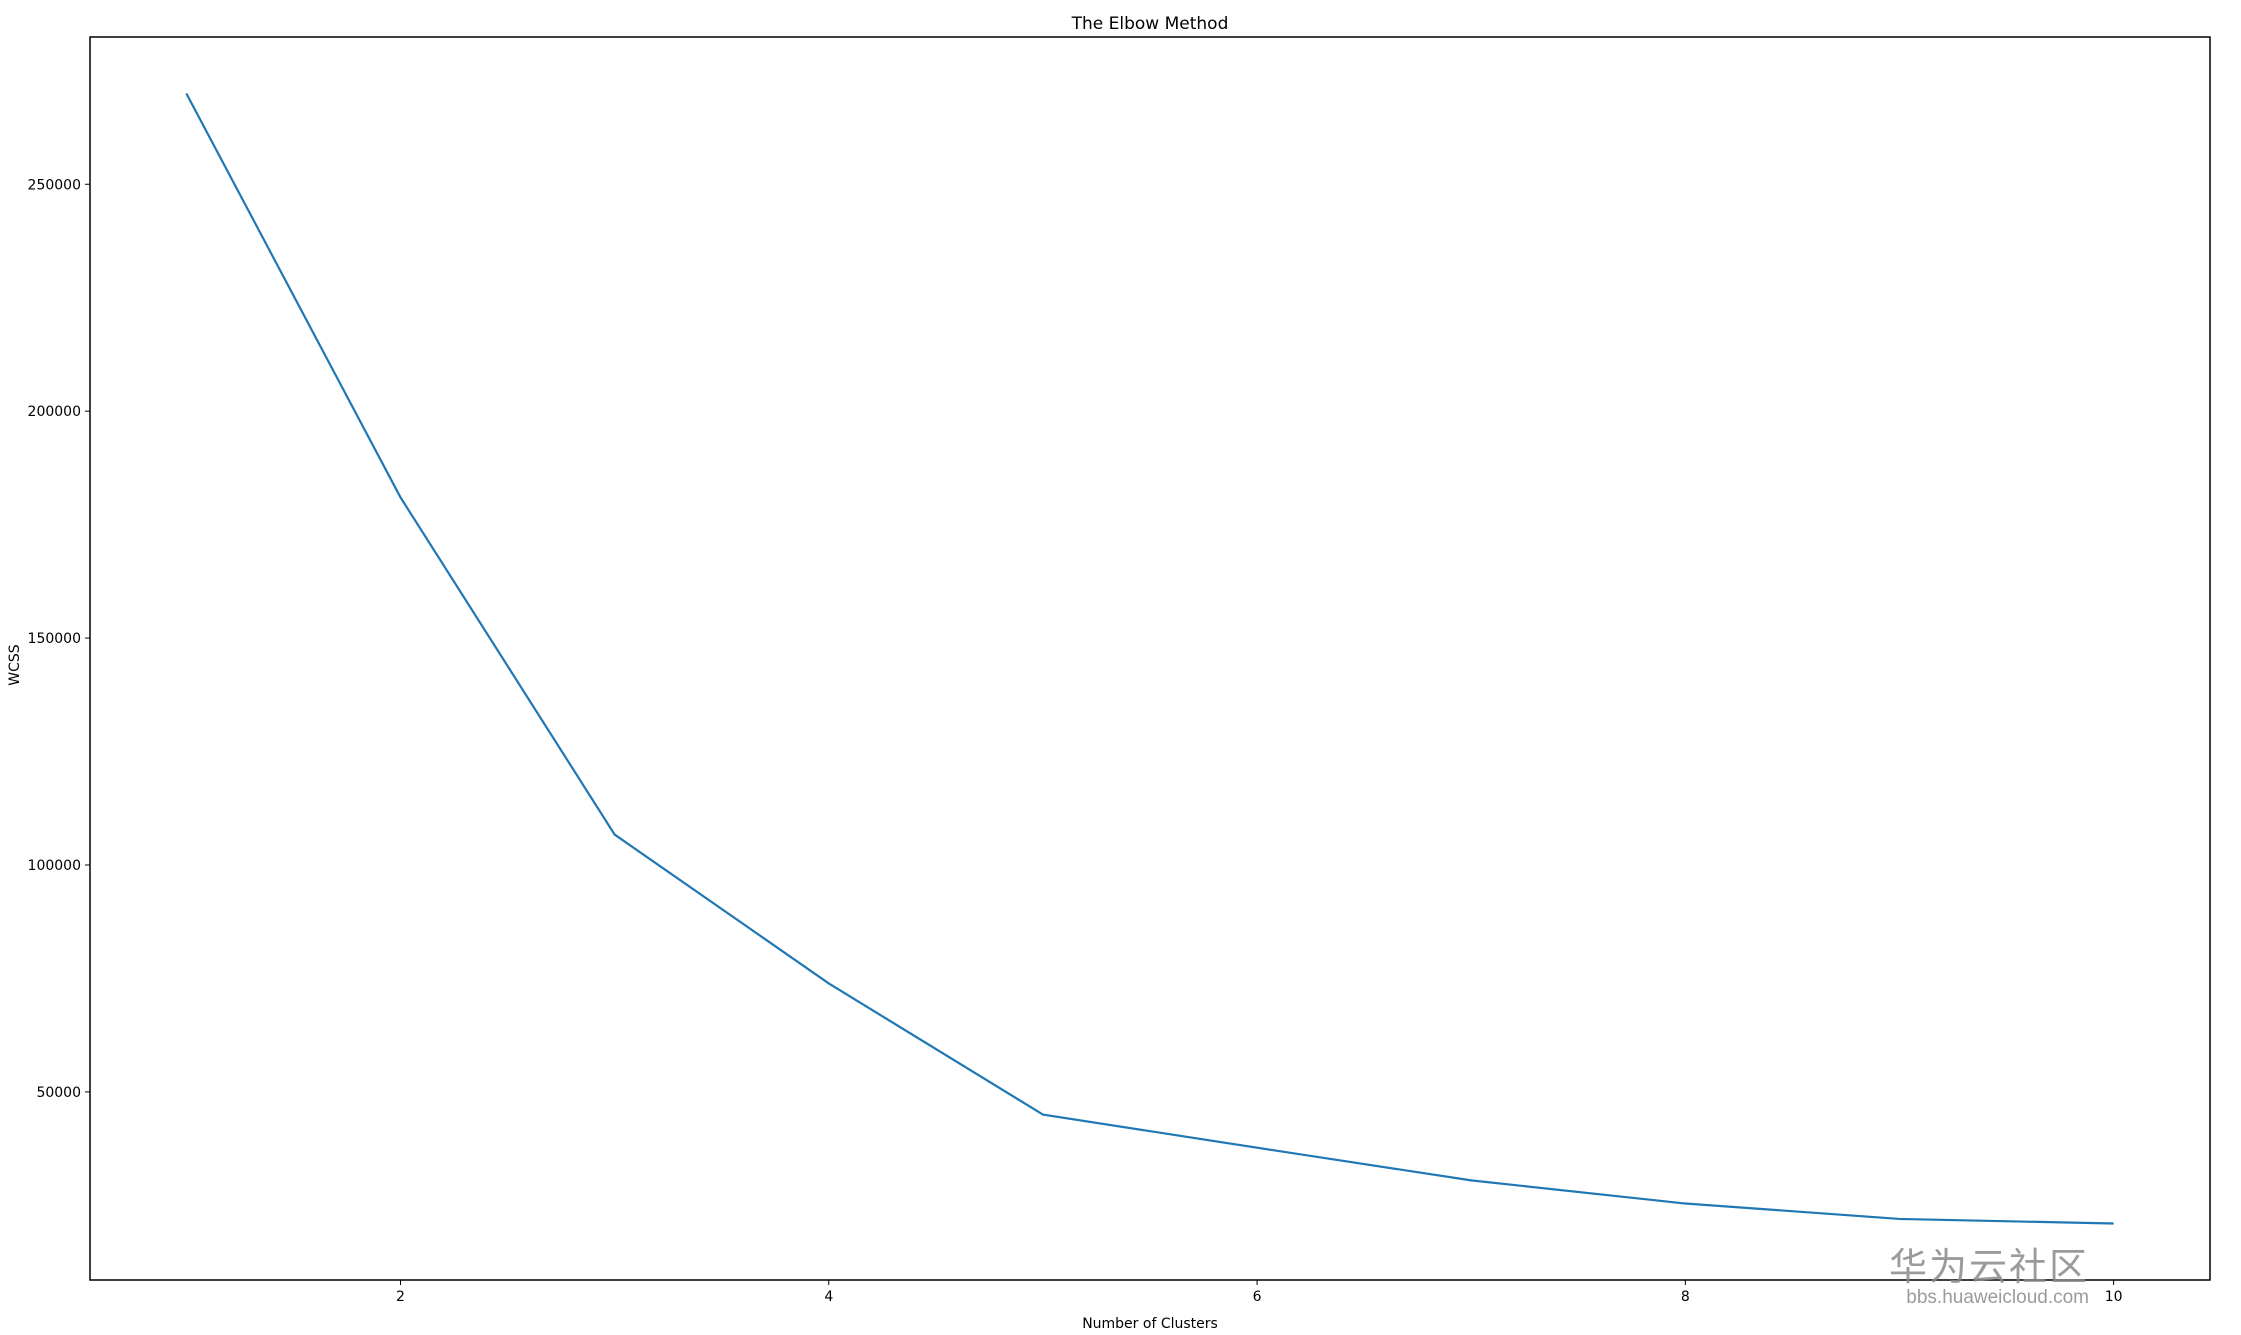 This screenshot has height=1335, width=2241. Describe the element at coordinates (1685, 1297) in the screenshot. I see `x-tick-label: 8` at that location.